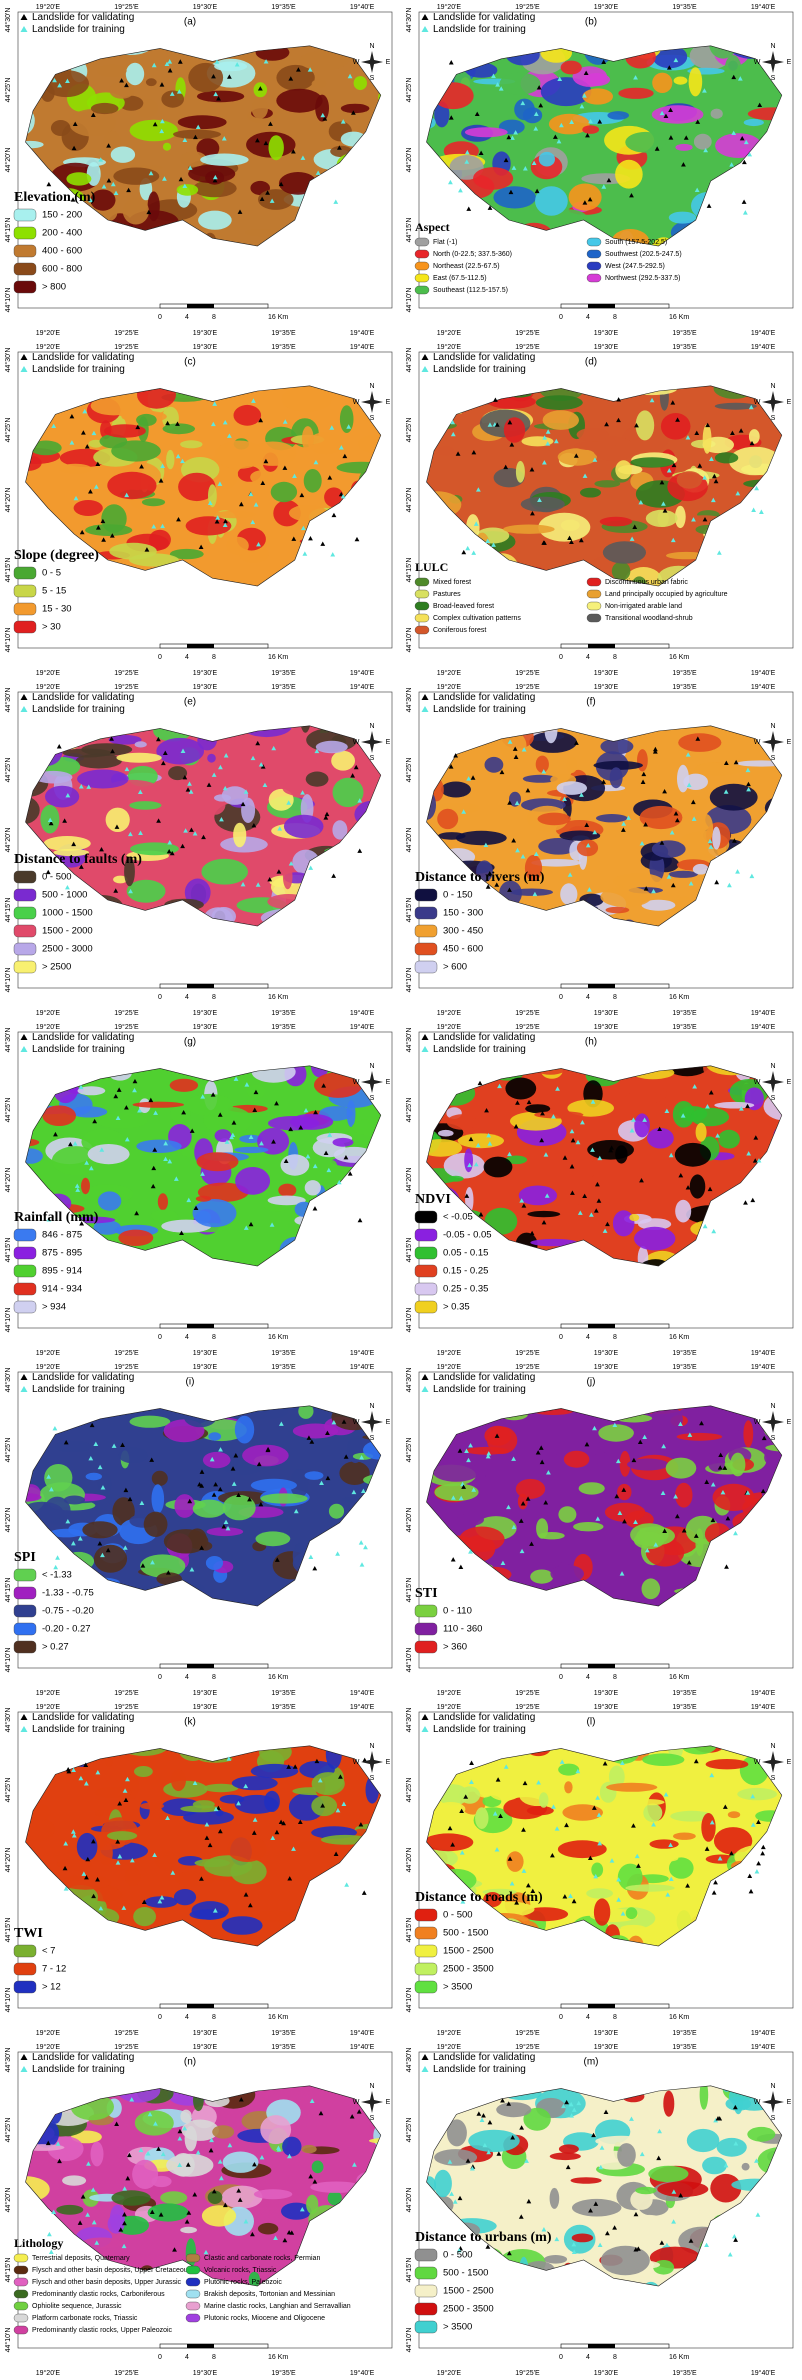 This screenshot has width=802, height=2380. Describe the element at coordinates (24, 1389) in the screenshot. I see `training-legend-marker` at that location.